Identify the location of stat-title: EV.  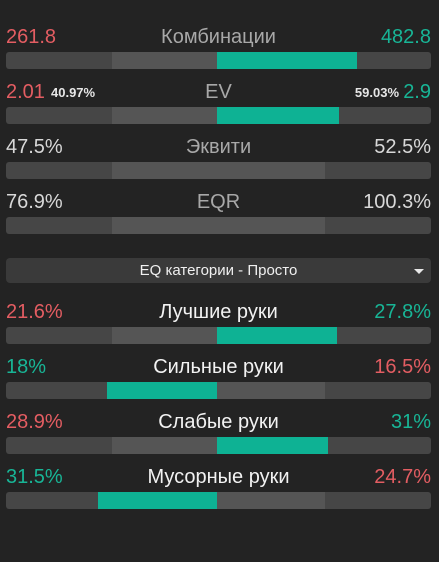
(218, 92).